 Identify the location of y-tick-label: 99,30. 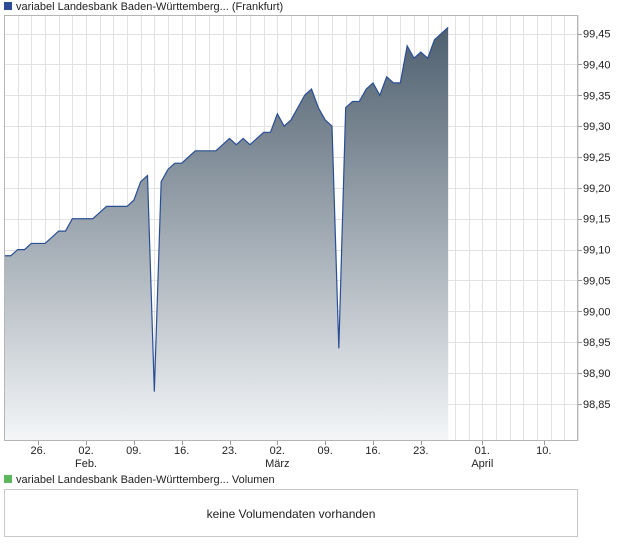
(597, 127).